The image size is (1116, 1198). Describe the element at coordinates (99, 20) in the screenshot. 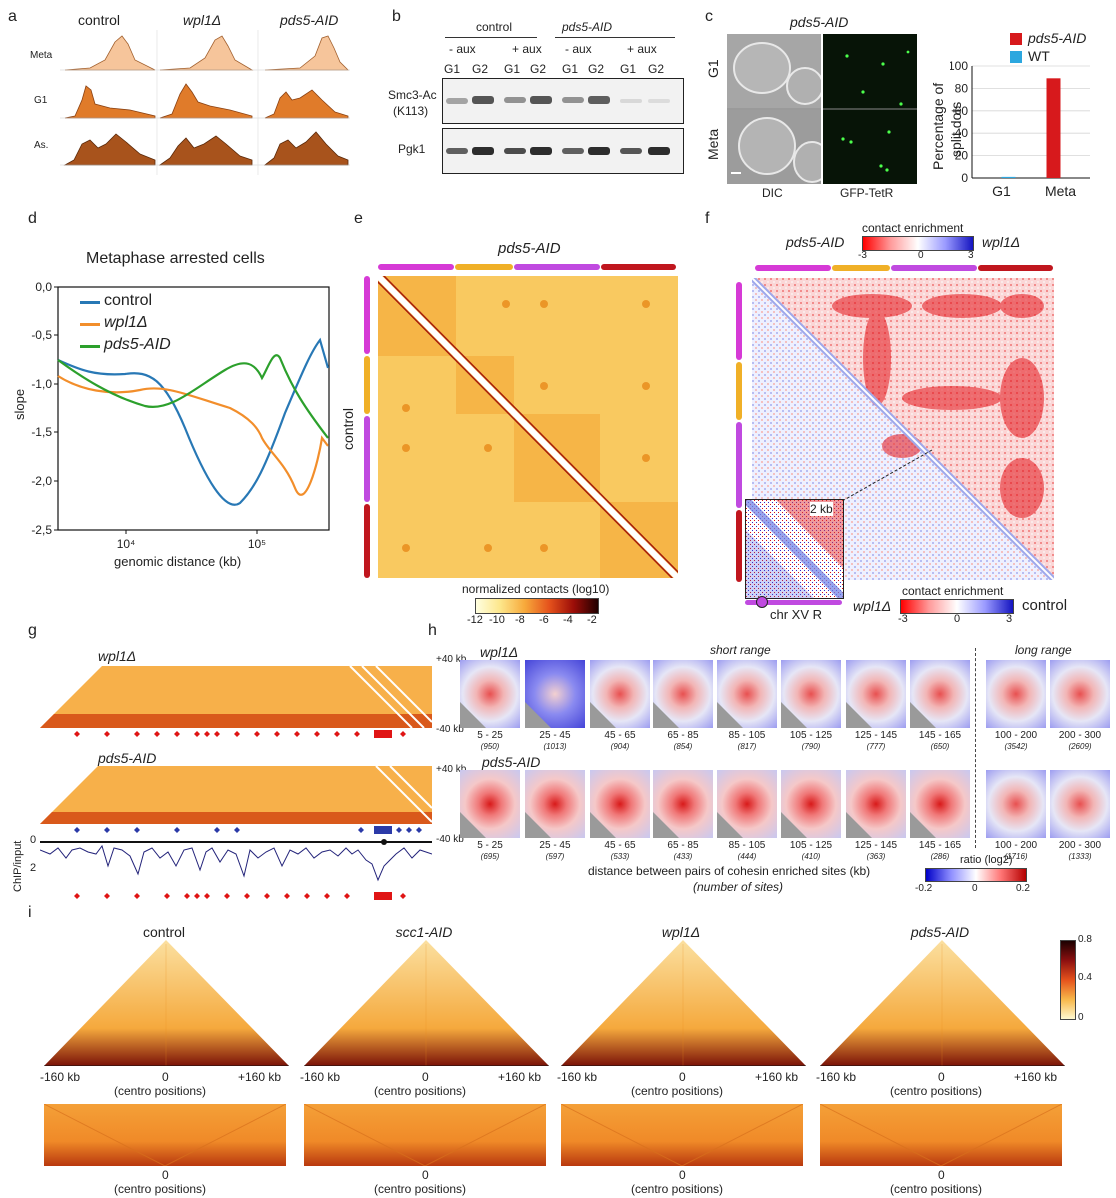

I see `a-strain-control: control` at that location.